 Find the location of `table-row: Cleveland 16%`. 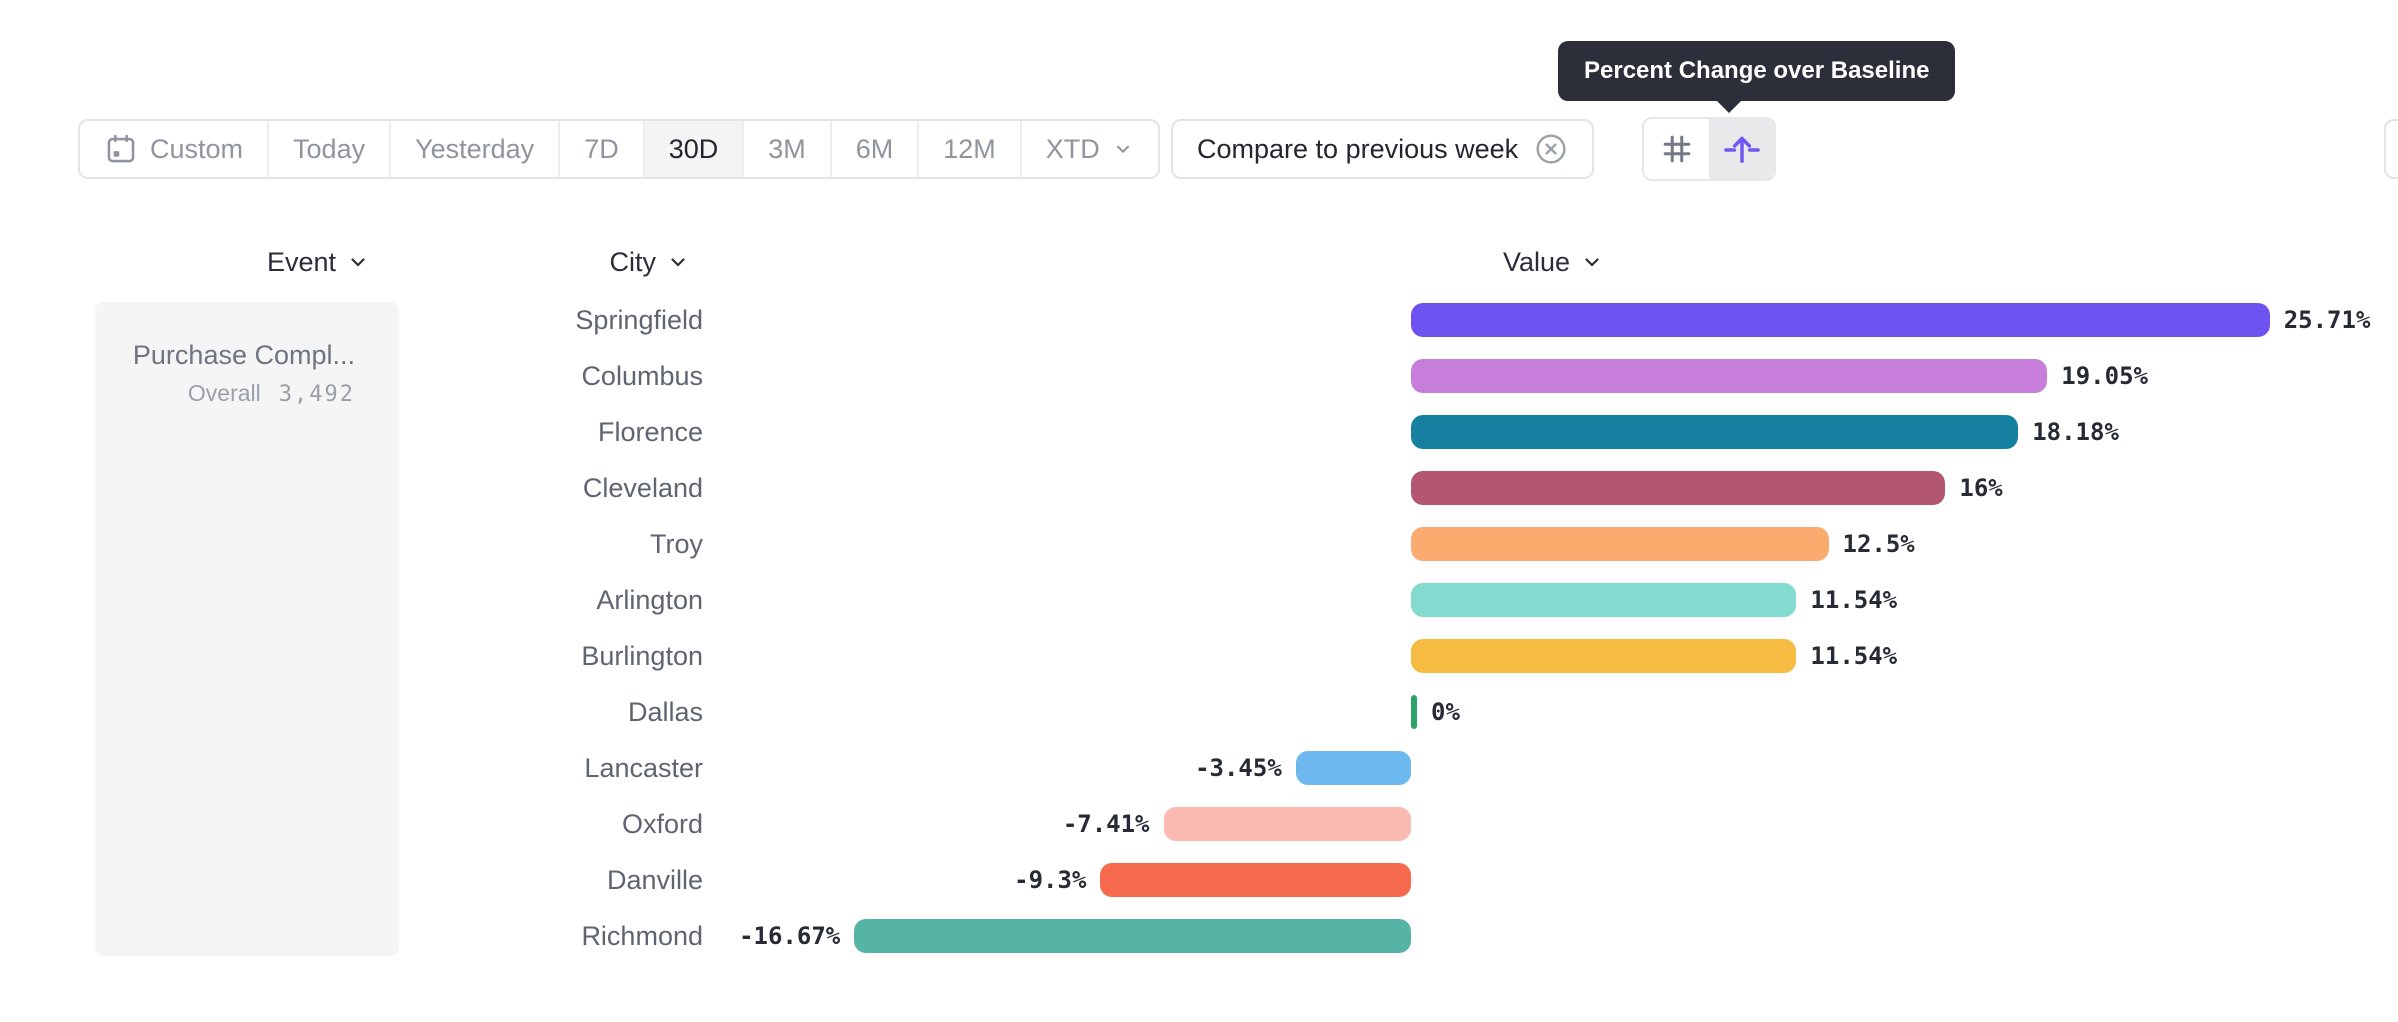

table-row: Cleveland 16% is located at coordinates (1199, 488).